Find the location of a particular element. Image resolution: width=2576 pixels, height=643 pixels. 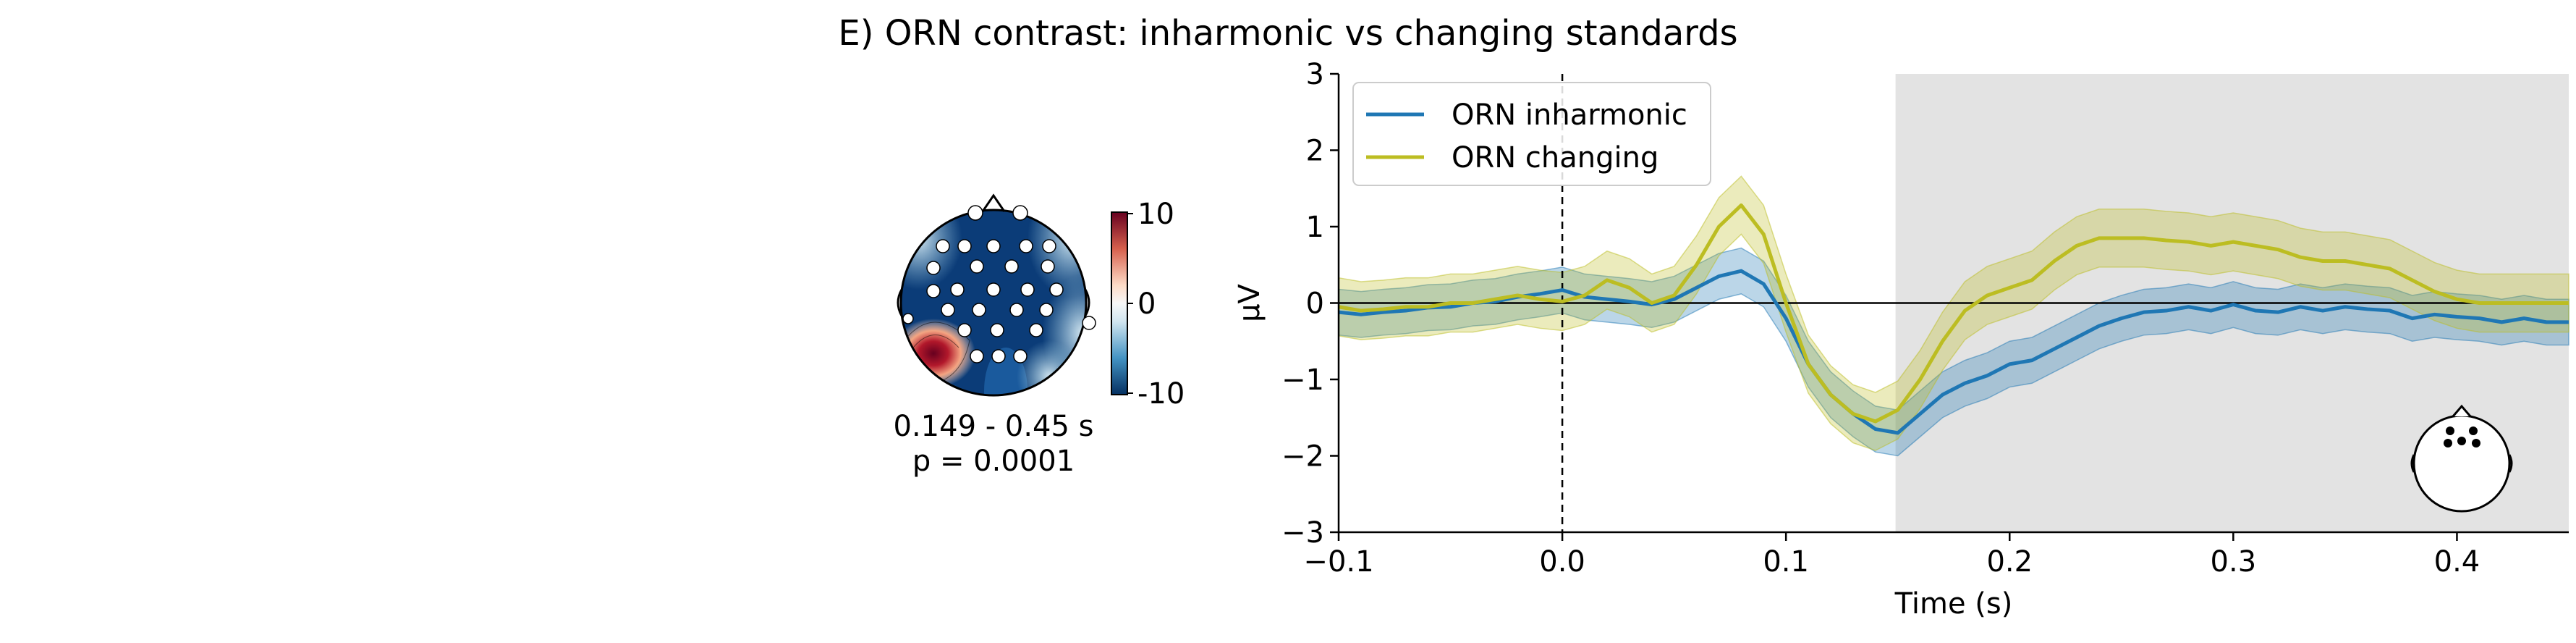

y-tick-label: −2 is located at coordinates (1302, 457).